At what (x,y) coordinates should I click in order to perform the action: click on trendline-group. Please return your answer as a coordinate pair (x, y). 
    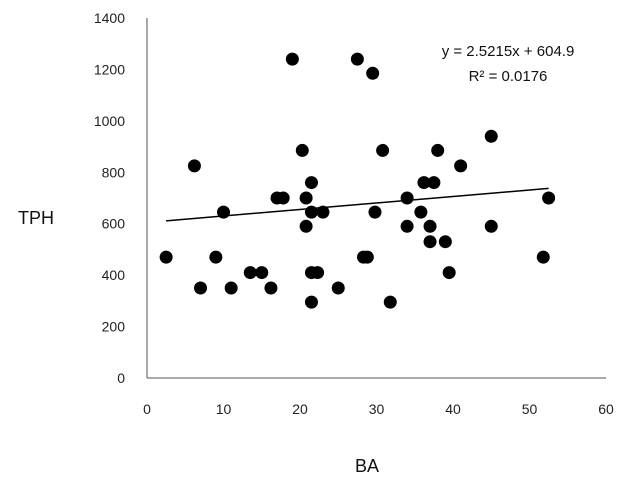
    Looking at the image, I should click on (357, 204).